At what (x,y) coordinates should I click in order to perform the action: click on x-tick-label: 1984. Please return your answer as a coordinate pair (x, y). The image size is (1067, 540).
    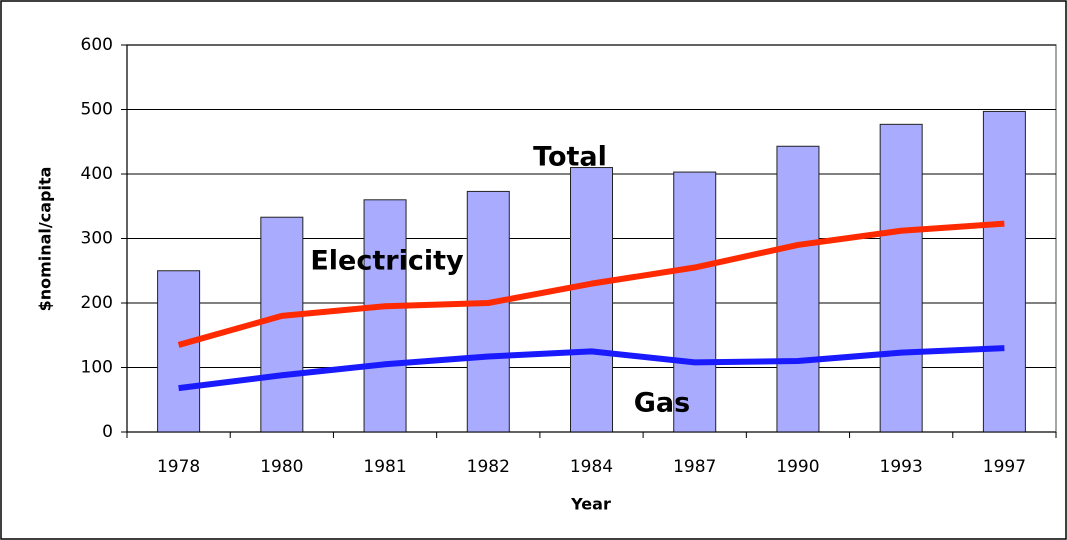
    Looking at the image, I should click on (591, 467).